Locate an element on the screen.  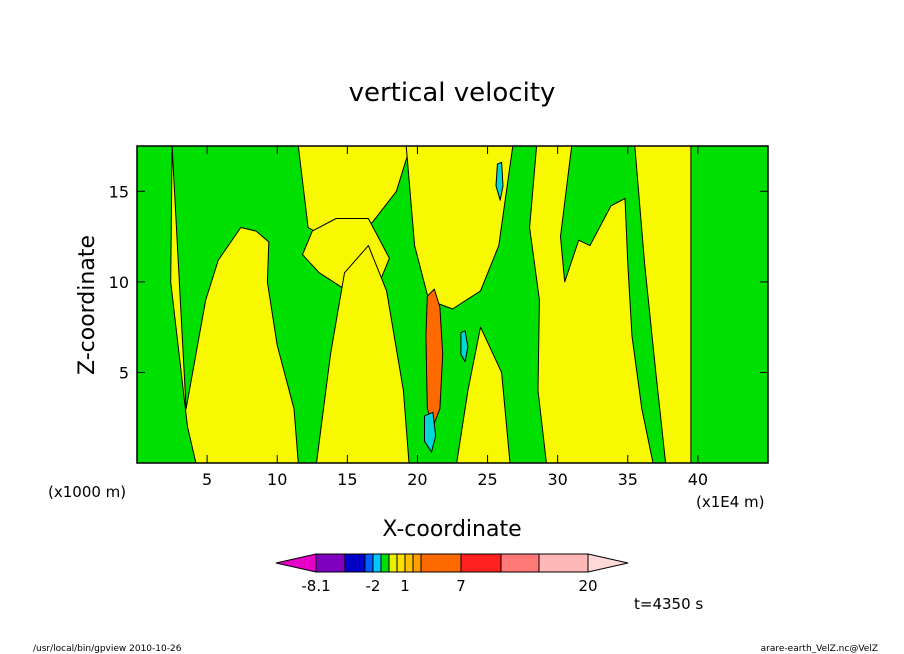
x-axis-label: X-coordinate is located at coordinates (451, 529).